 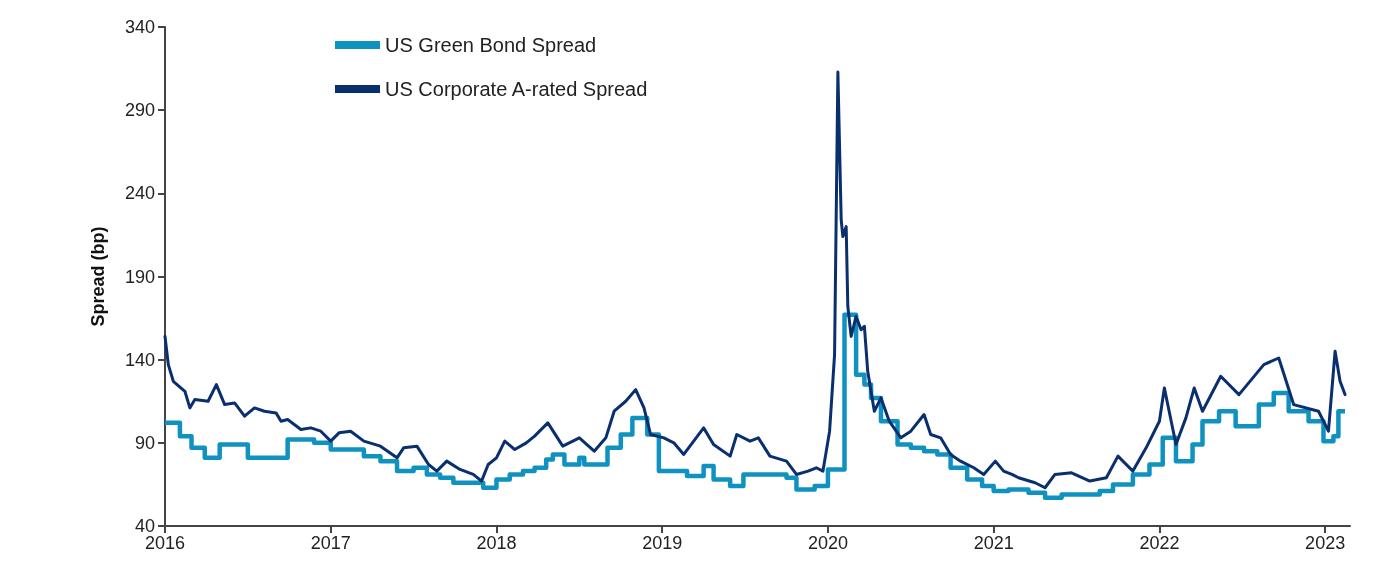 I want to click on x-tick-label: 2016, so click(x=165, y=543).